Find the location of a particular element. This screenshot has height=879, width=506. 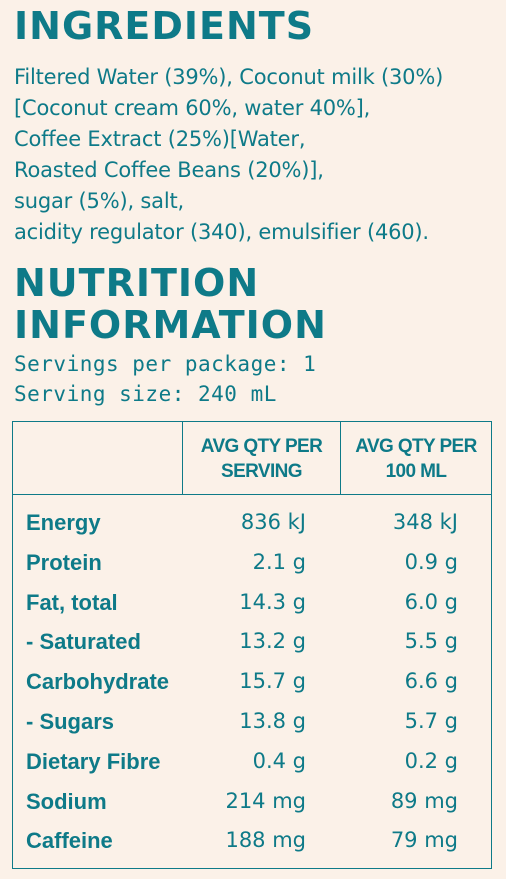

per-100ml-value: 5.7 g is located at coordinates (431, 721).